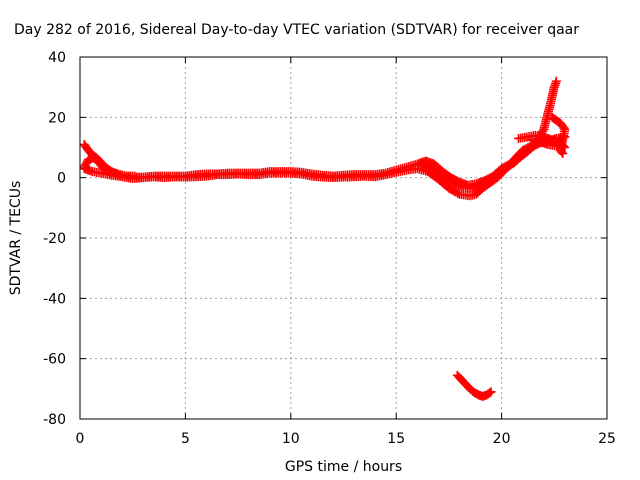 Image resolution: width=640 pixels, height=480 pixels. Describe the element at coordinates (80, 439) in the screenshot. I see `x-tick-label: 0` at that location.